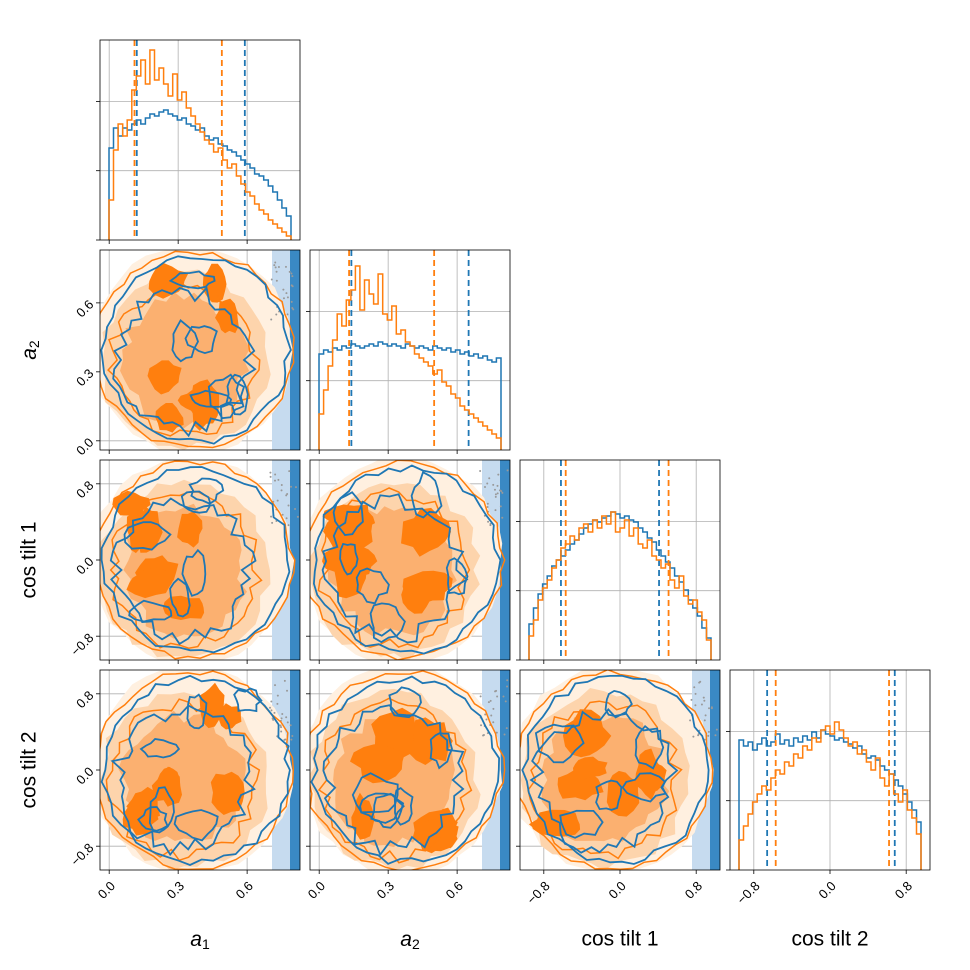  I want to click on panel-cos_tilt_2-a2, so click(410, 770).